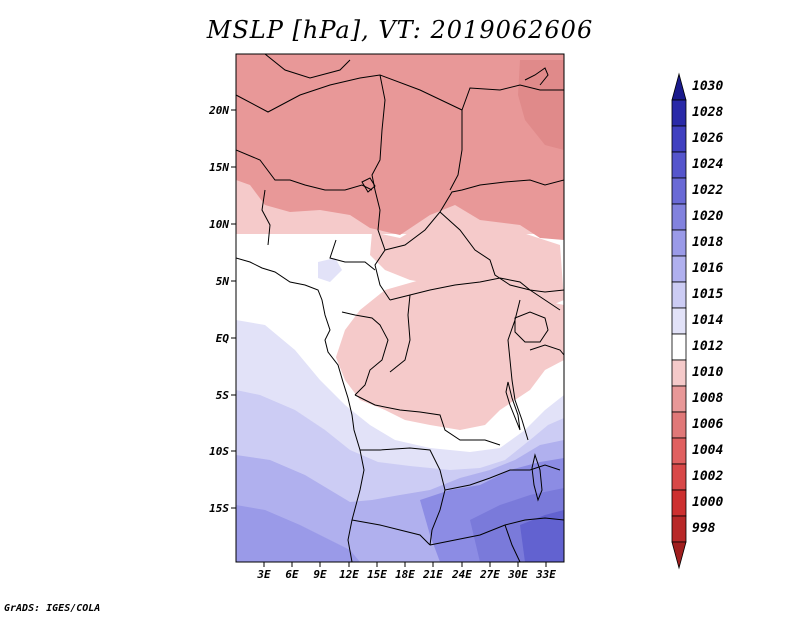  I want to click on colorbar-label: 1014, so click(707, 320).